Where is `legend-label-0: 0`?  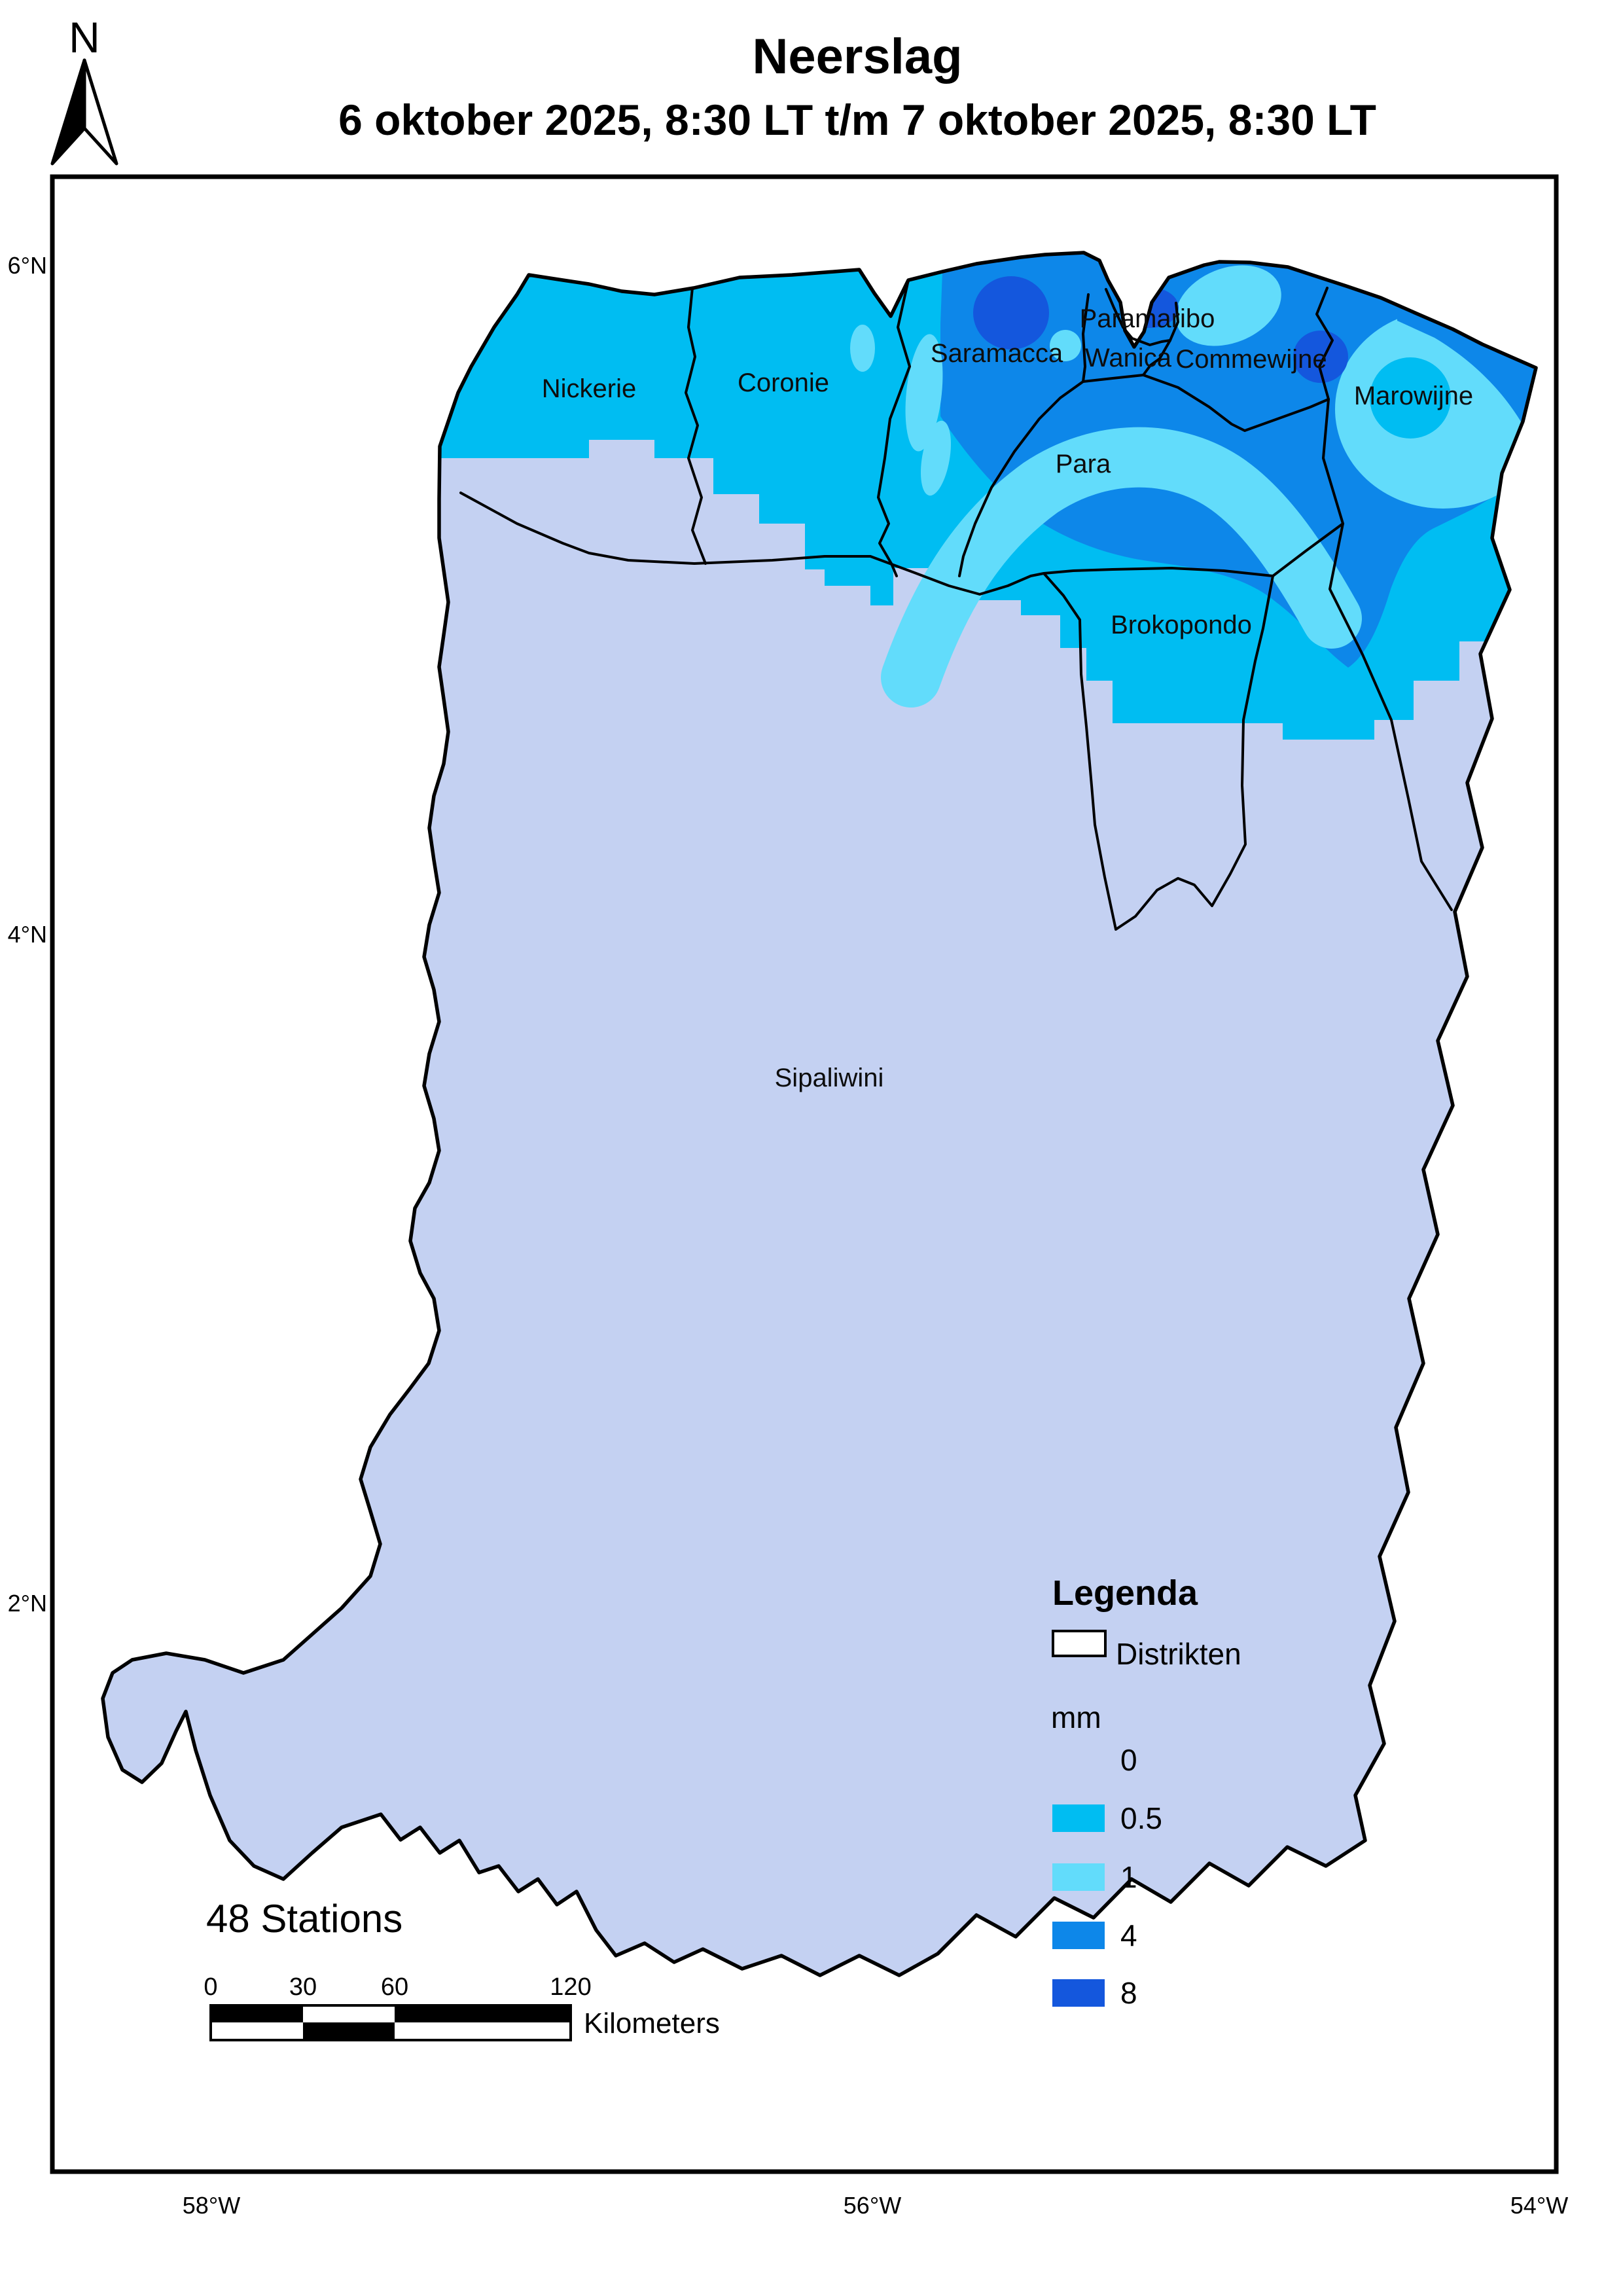 legend-label-0: 0 is located at coordinates (1128, 1760).